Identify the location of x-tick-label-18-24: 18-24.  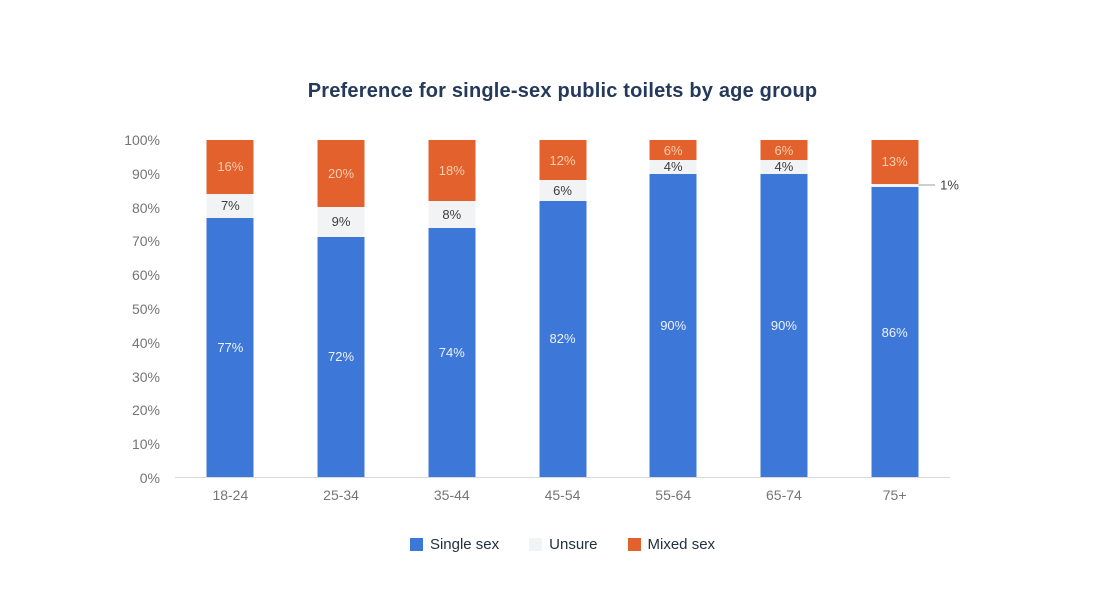
(230, 495).